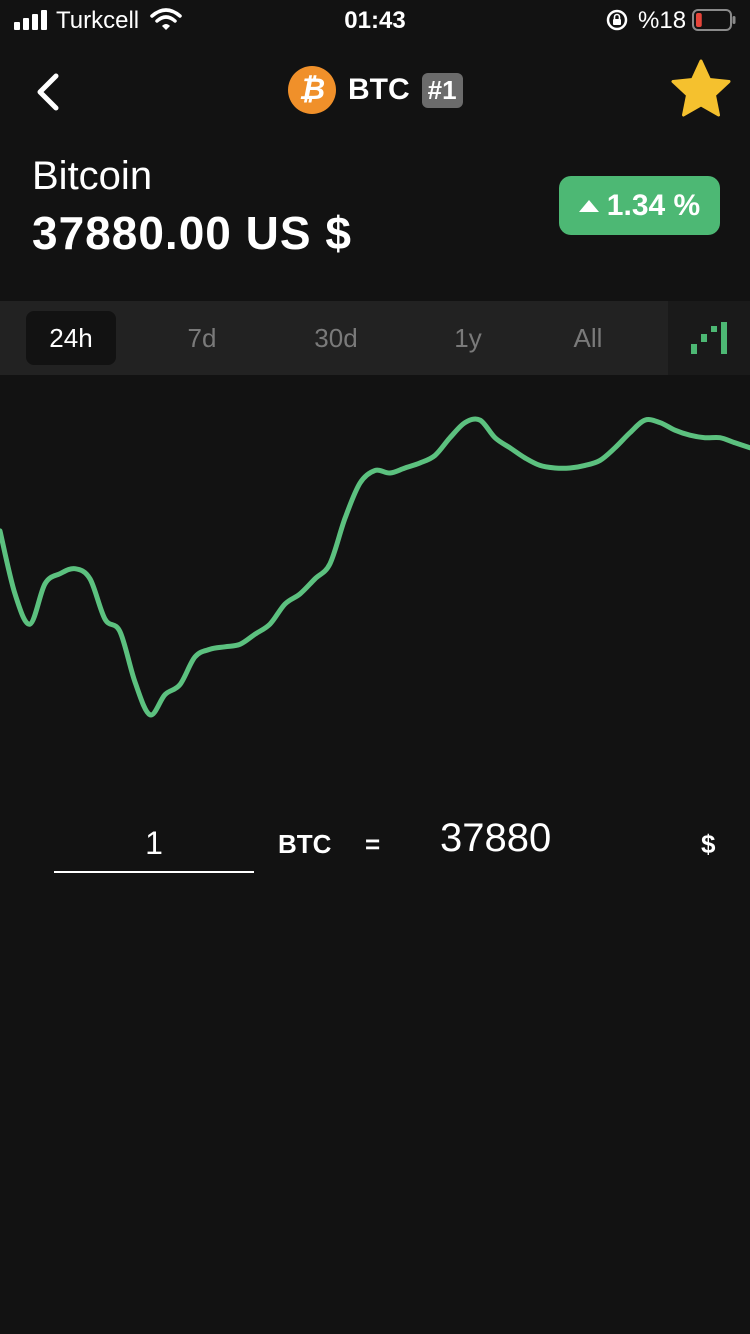 The image size is (750, 1334). I want to click on from-currency-label: BTC, so click(305, 844).